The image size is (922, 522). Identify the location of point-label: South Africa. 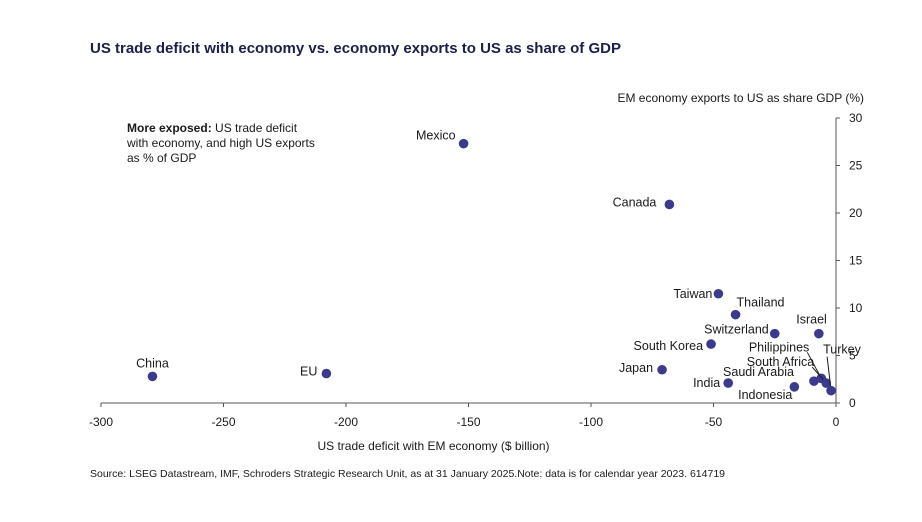
(780, 362).